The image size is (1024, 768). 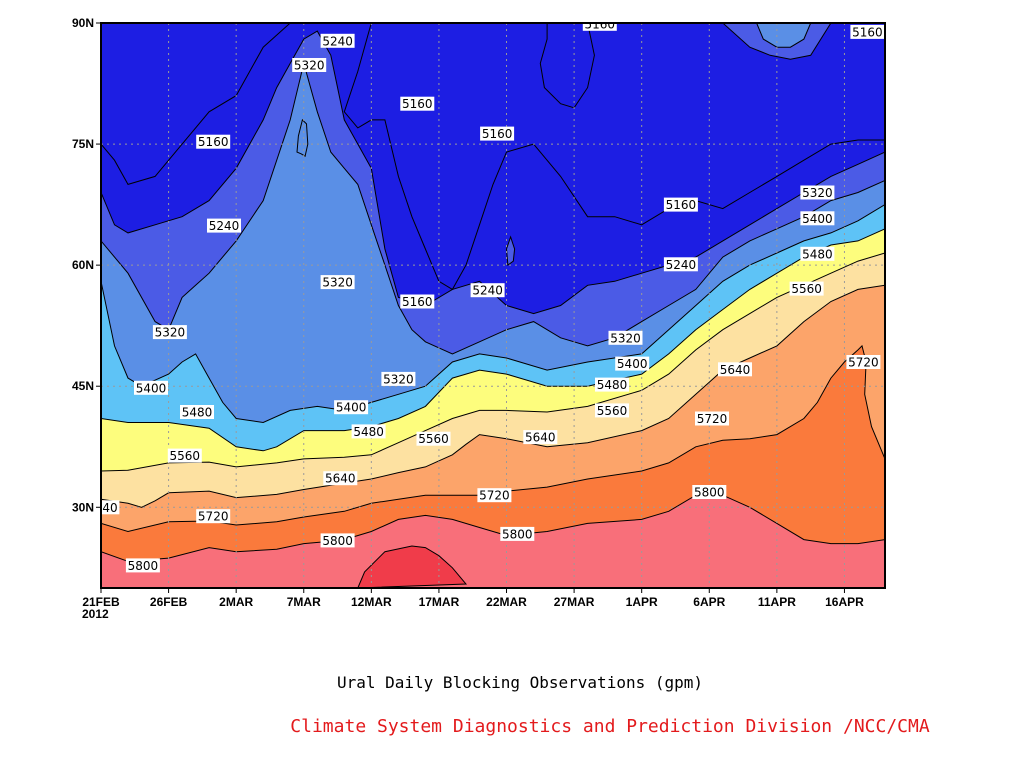 What do you see at coordinates (506, 602) in the screenshot?
I see `x-tick-label: 22MAR` at bounding box center [506, 602].